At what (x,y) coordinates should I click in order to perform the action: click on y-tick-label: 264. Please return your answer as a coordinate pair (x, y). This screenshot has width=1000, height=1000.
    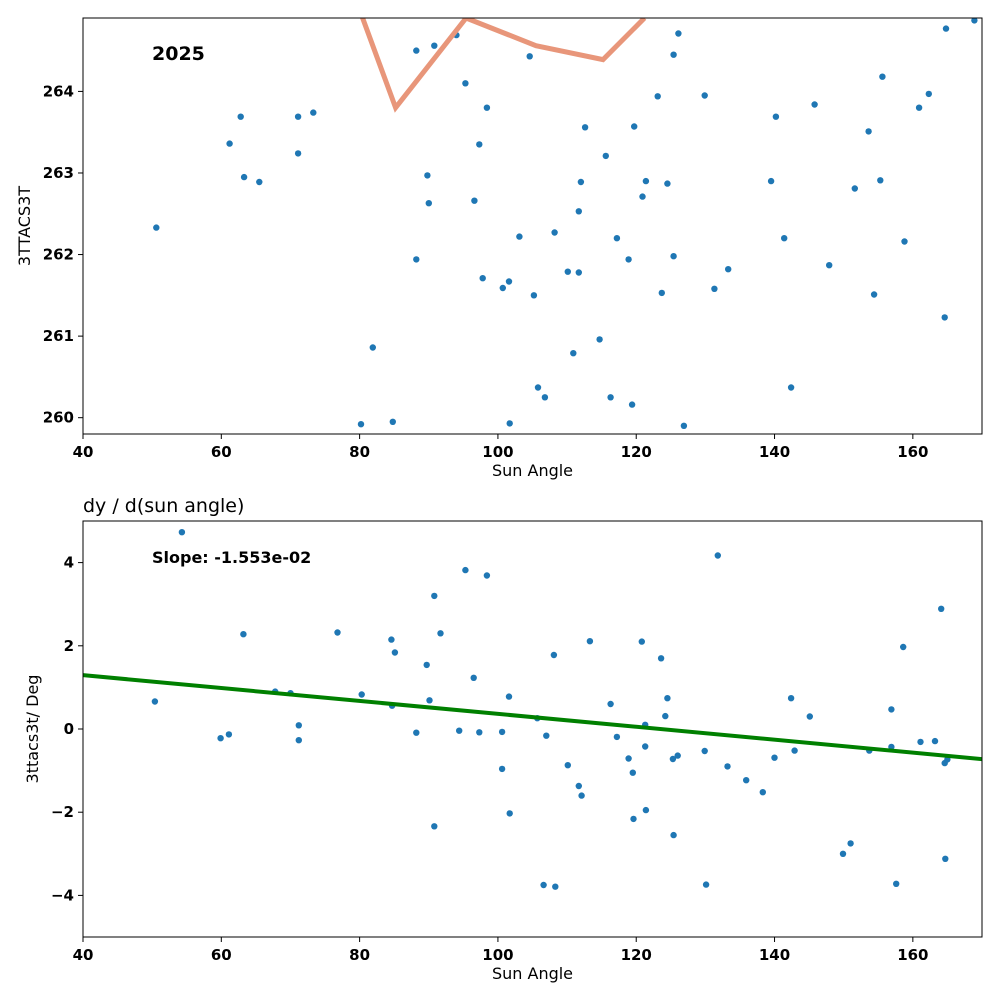
    Looking at the image, I should click on (58, 91).